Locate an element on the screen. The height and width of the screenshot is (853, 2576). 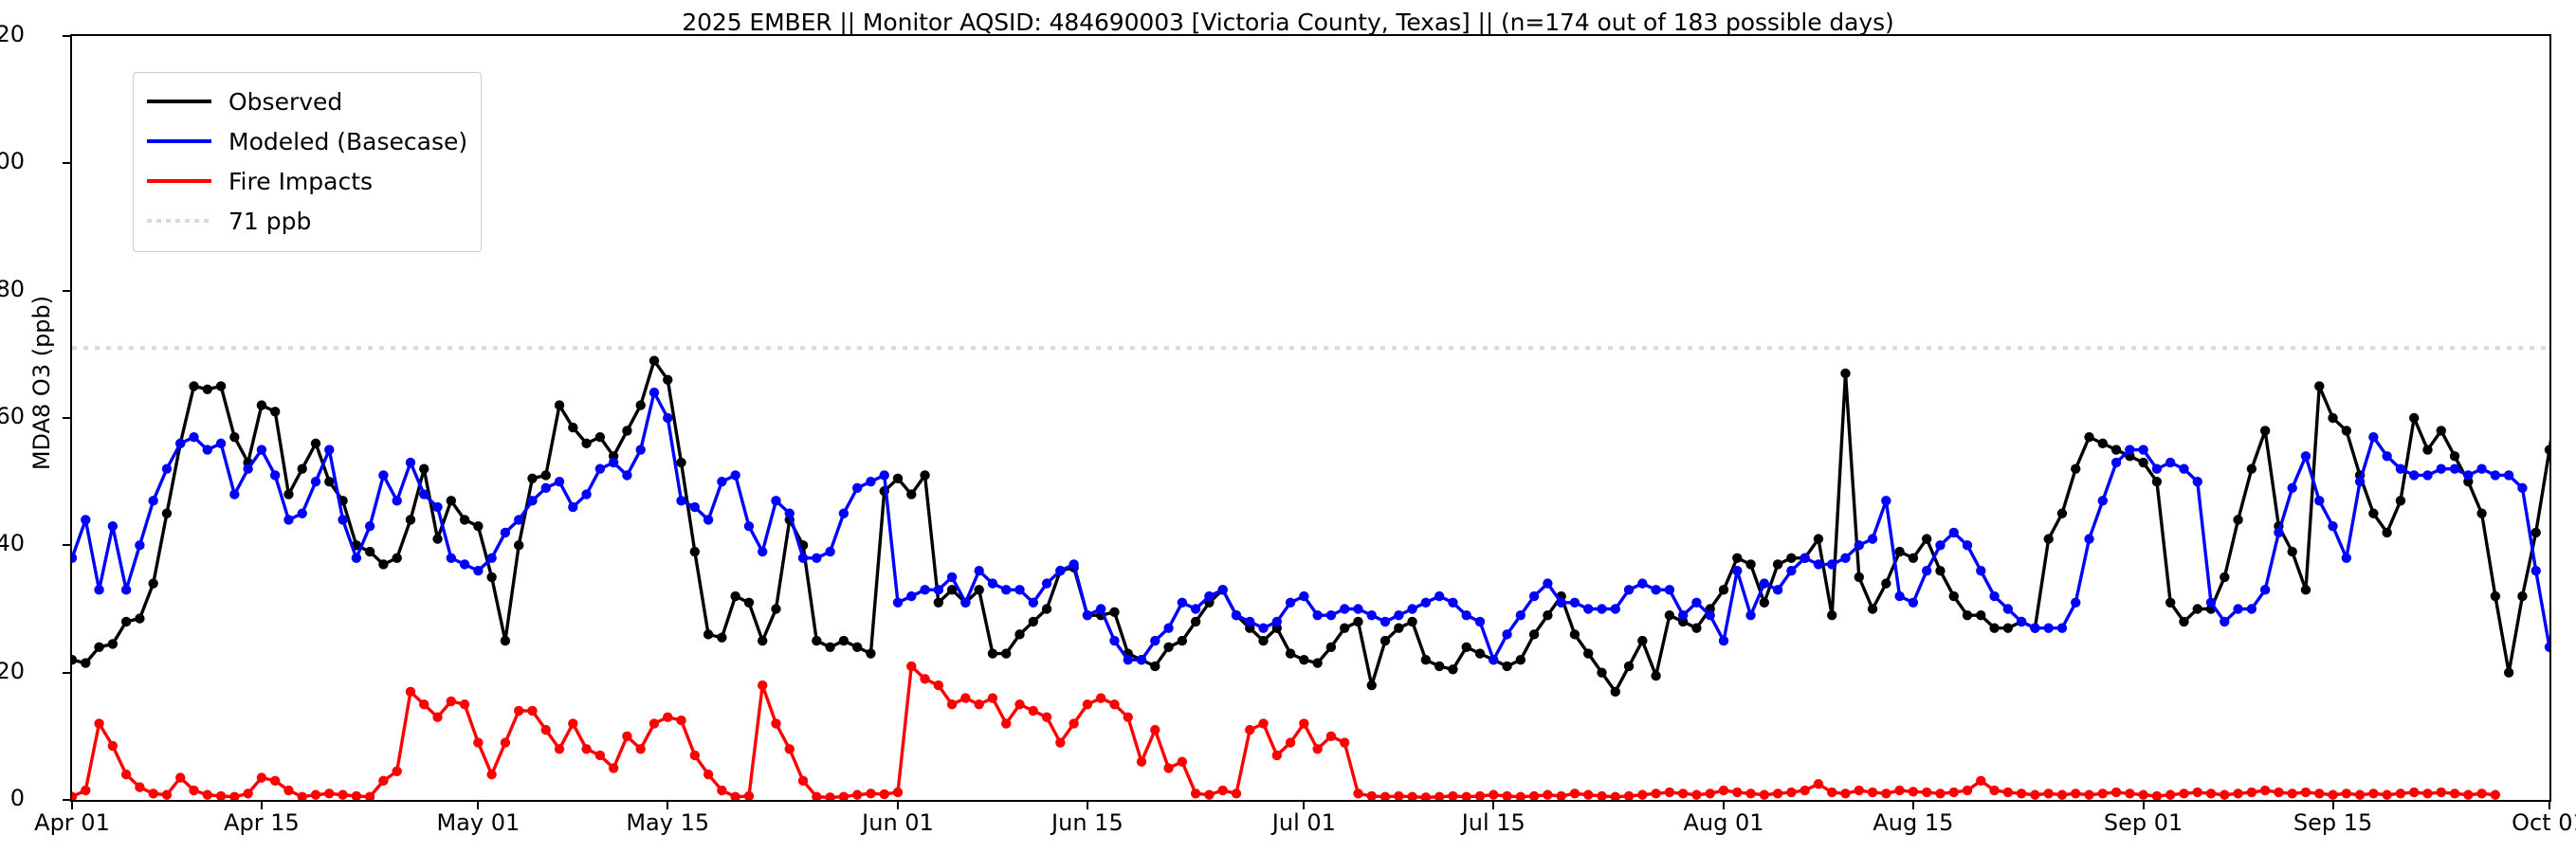
legend-item-observed: Observed is located at coordinates (307, 101).